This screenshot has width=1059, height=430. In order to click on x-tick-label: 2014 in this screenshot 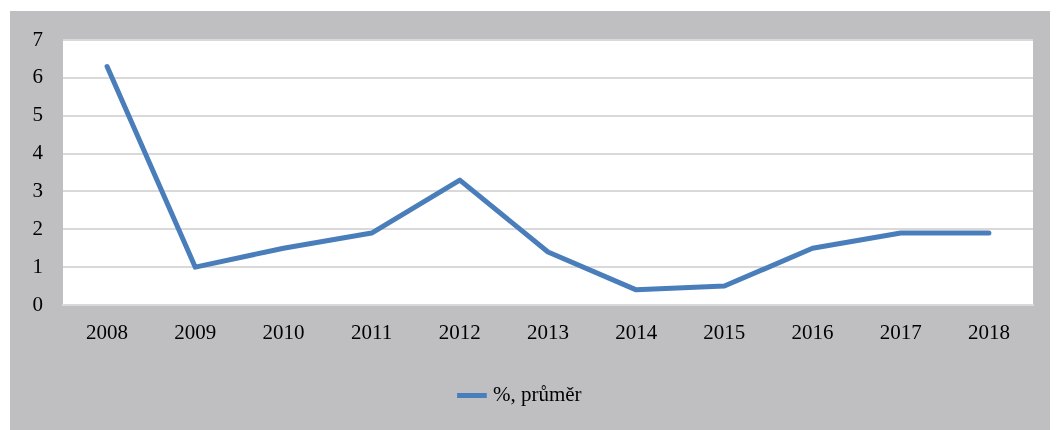, I will do `click(636, 332)`.